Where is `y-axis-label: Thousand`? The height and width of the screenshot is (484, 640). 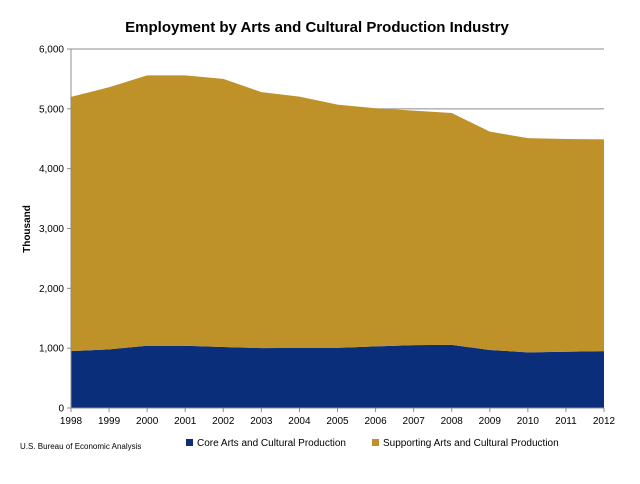
y-axis-label: Thousand is located at coordinates (27, 229).